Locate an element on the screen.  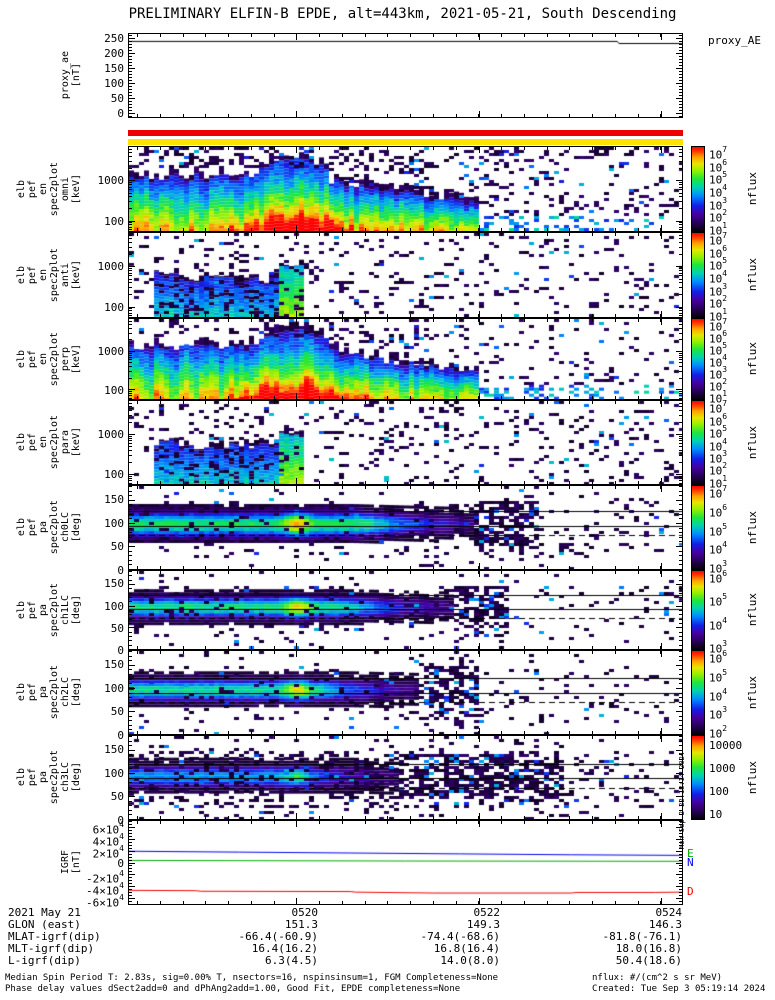
en_para-label-word: elb is located at coordinates (21, 442).